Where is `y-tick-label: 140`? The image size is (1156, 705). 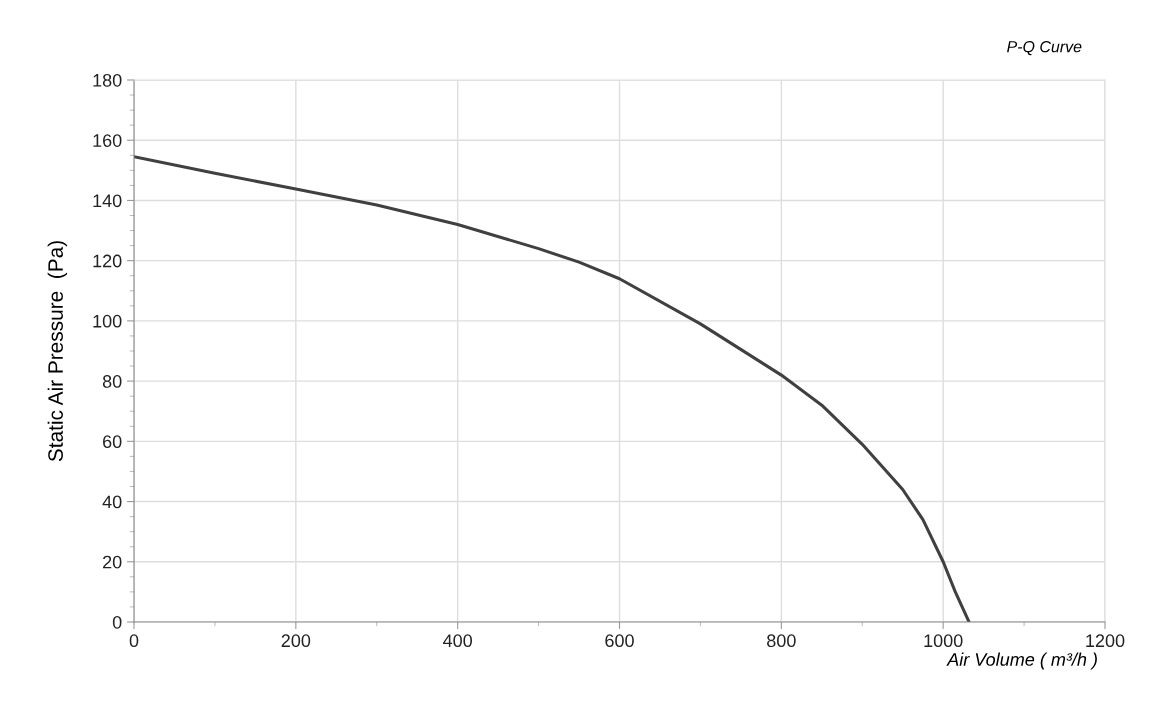 y-tick-label: 140 is located at coordinates (107, 201).